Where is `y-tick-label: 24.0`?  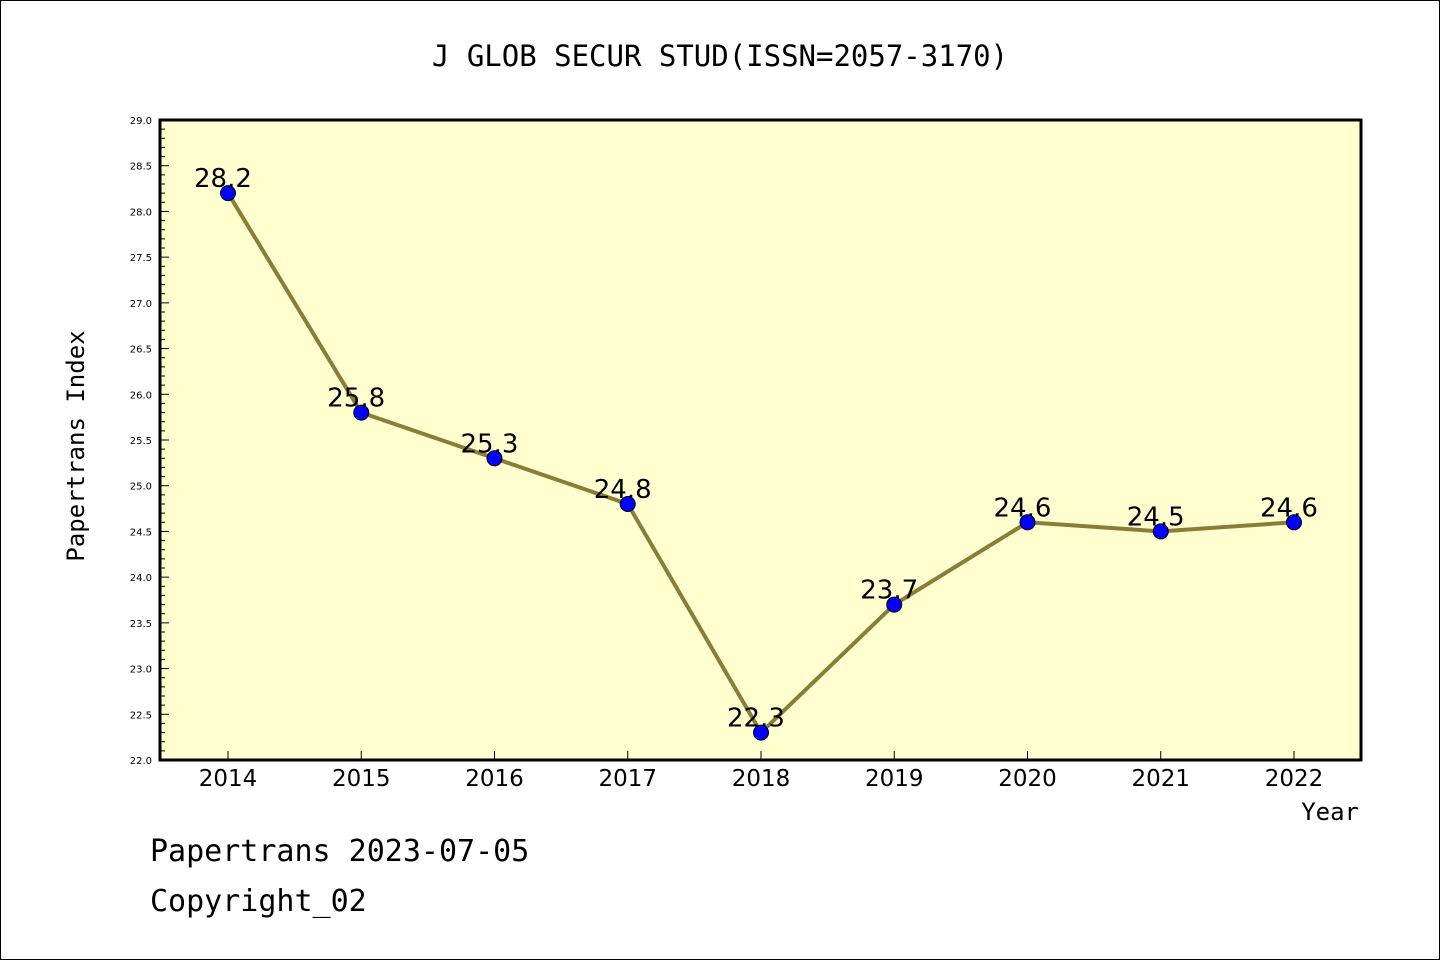
y-tick-label: 24.0 is located at coordinates (141, 578).